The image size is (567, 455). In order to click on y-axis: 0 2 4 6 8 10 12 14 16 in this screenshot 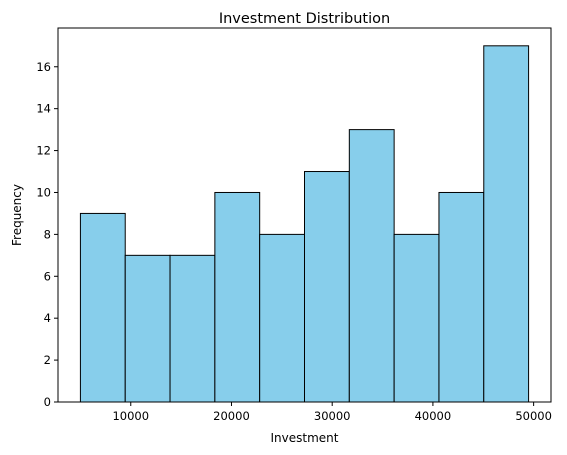, I will do `click(47, 234)`.